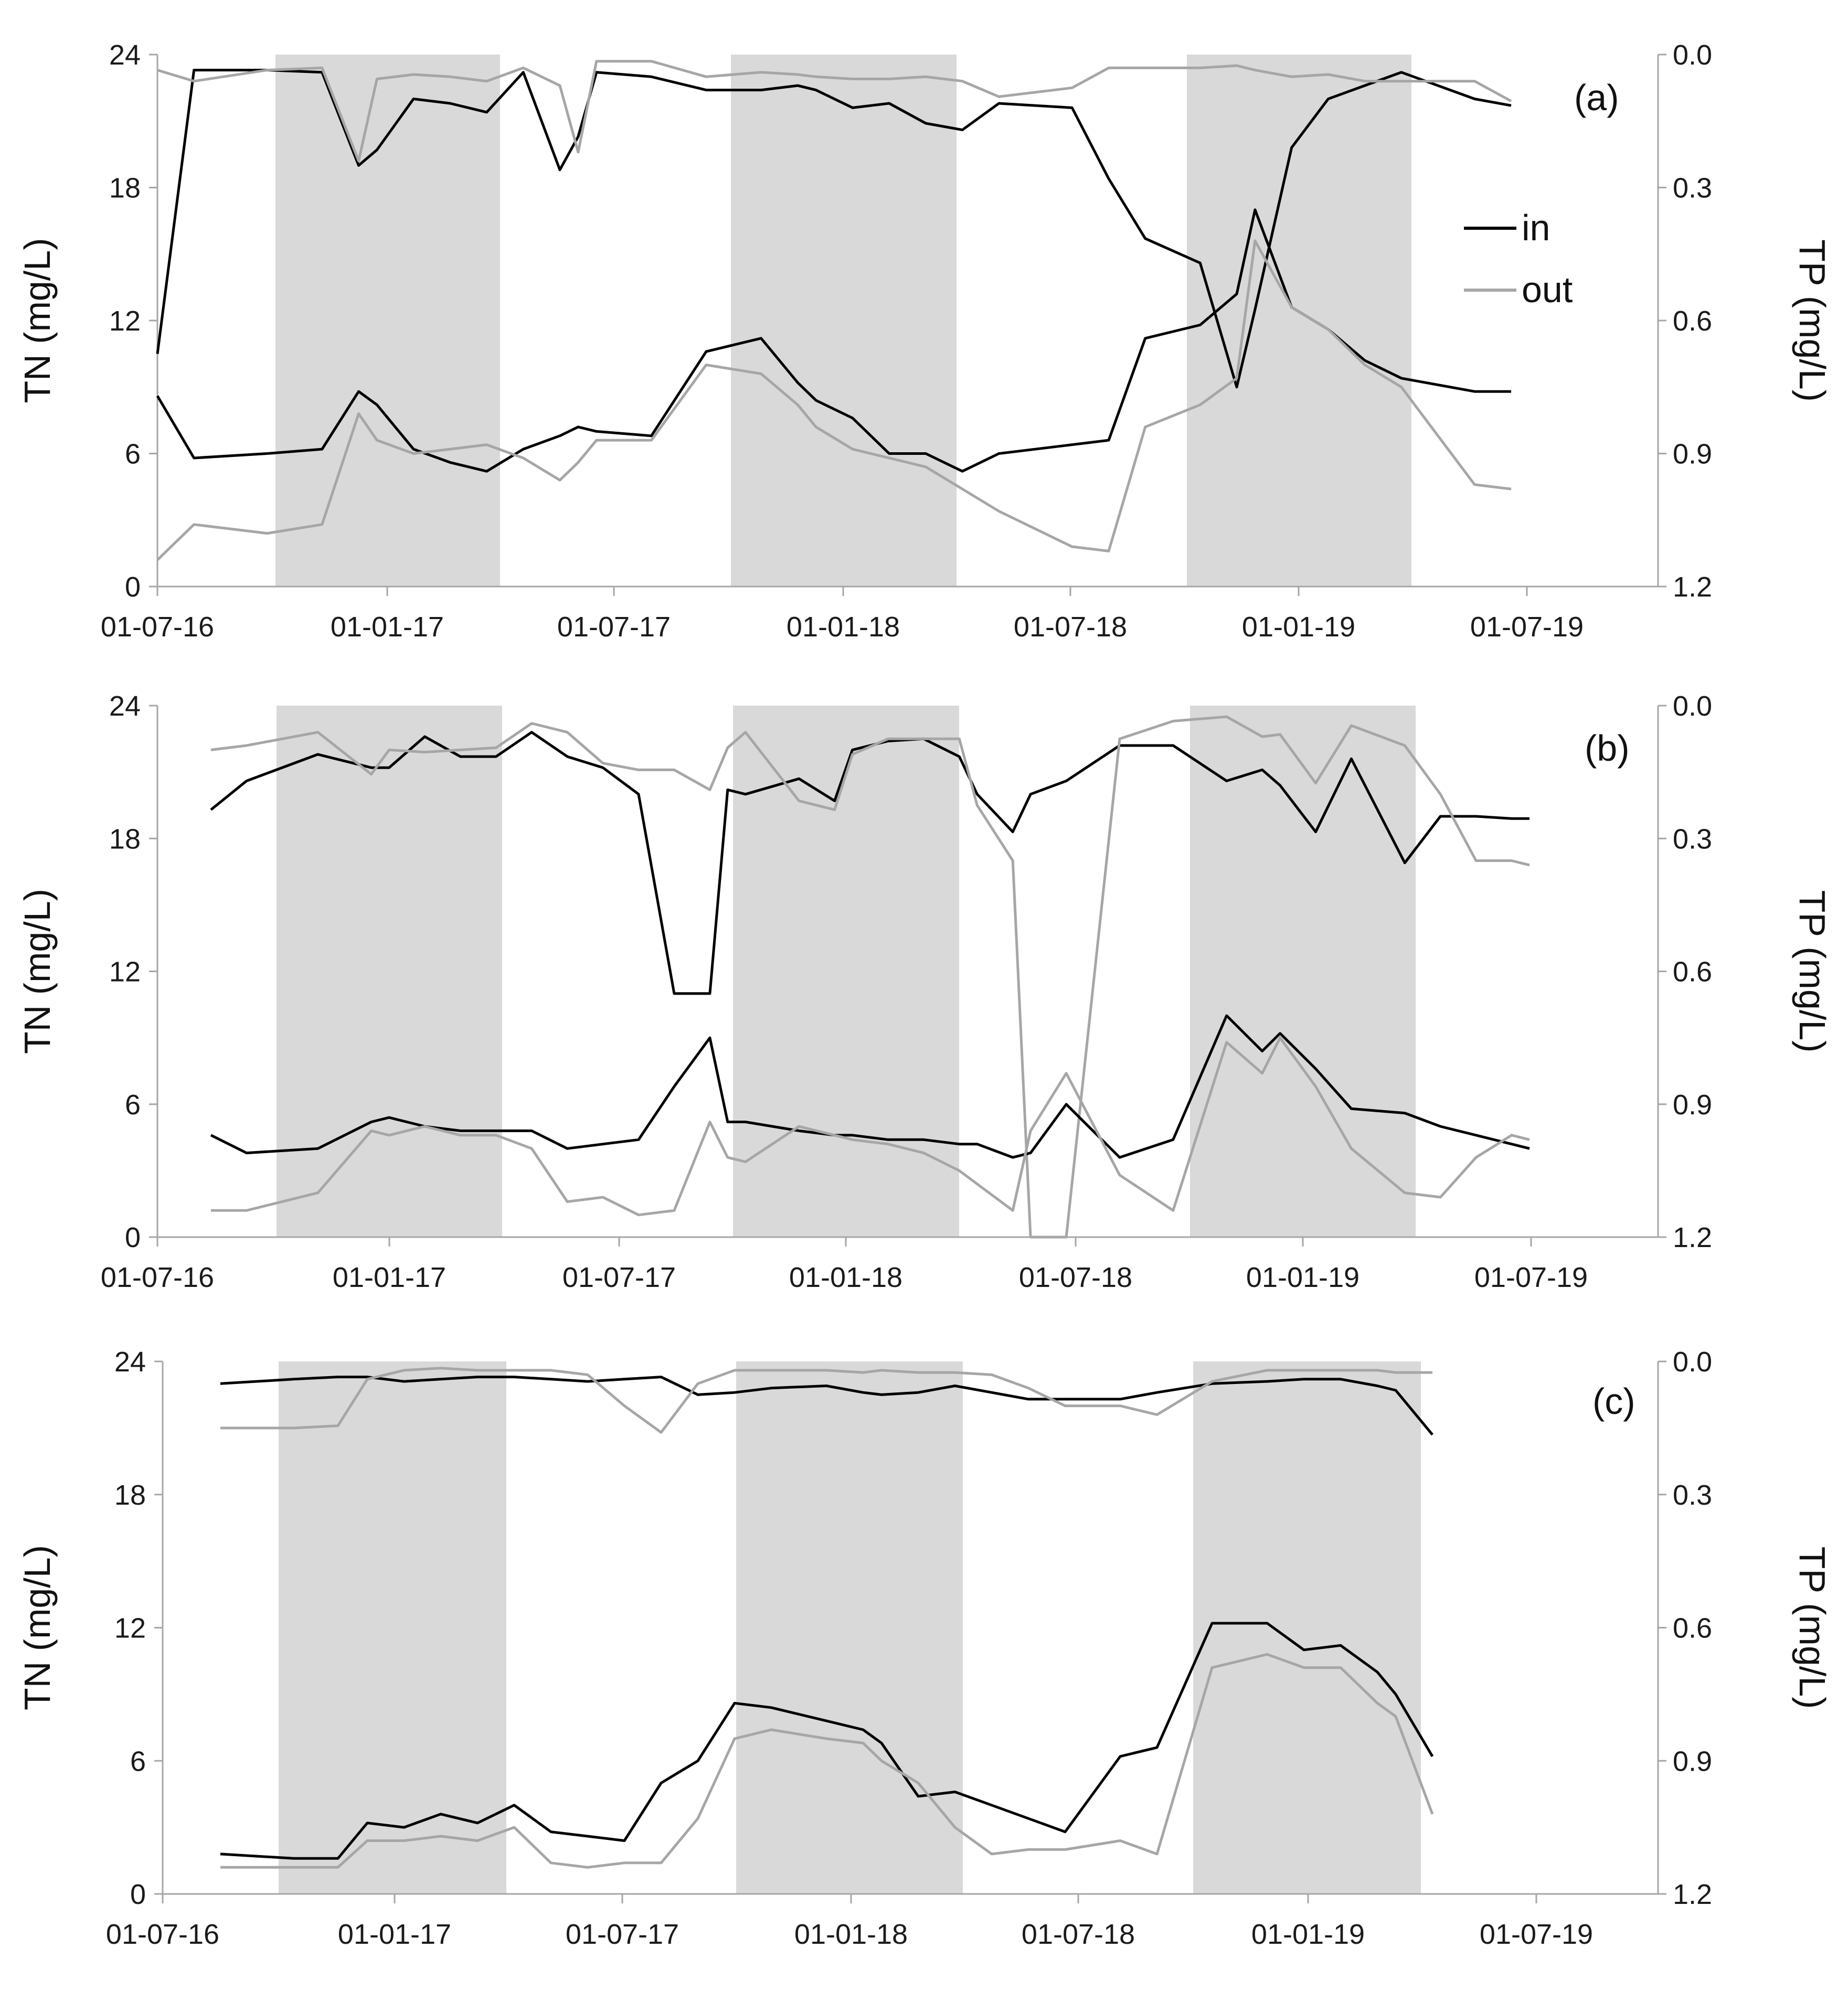  What do you see at coordinates (1547, 289) in the screenshot?
I see `legend-label-out: out` at bounding box center [1547, 289].